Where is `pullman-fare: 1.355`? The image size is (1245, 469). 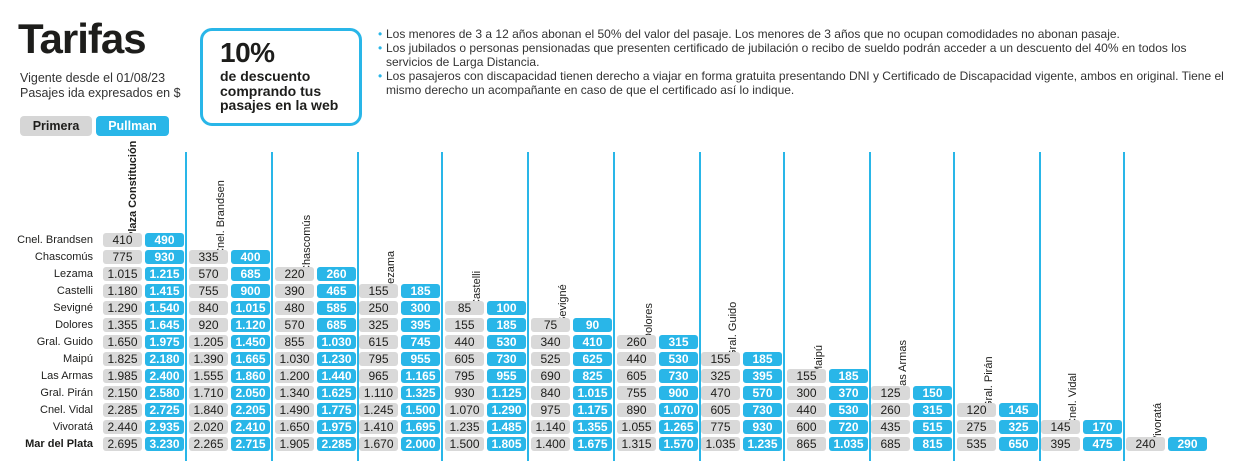
pullman-fare: 1.355 is located at coordinates (592, 427).